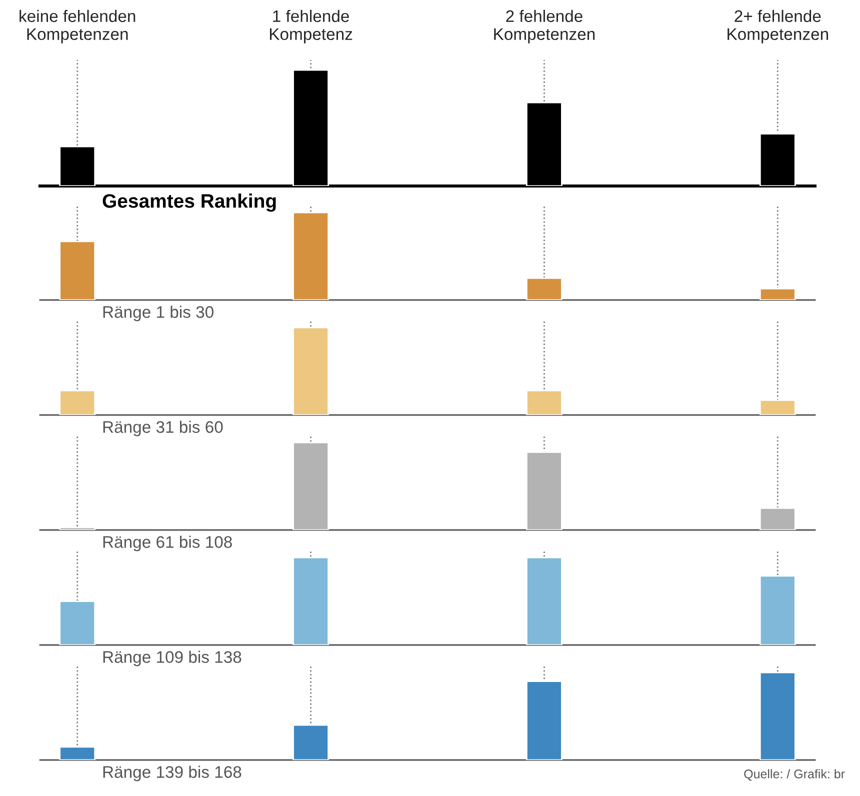 This screenshot has width=860, height=796. What do you see at coordinates (778, 27) in the screenshot?
I see `x-tick-label: 2+ fehlende Kompetenzen` at bounding box center [778, 27].